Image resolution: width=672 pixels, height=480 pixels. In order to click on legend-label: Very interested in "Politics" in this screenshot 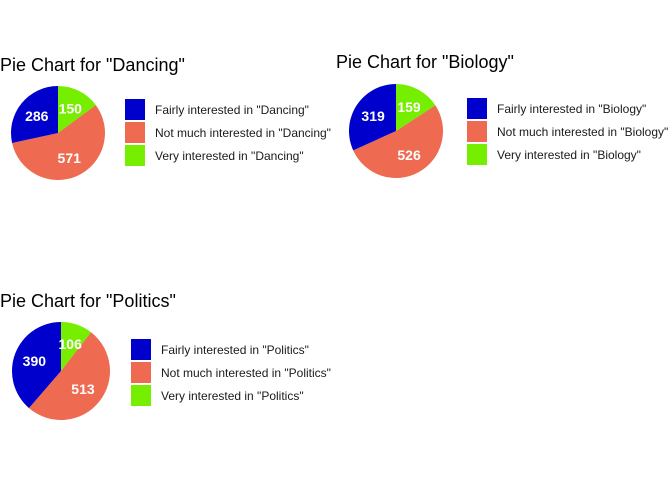, I will do `click(232, 396)`.